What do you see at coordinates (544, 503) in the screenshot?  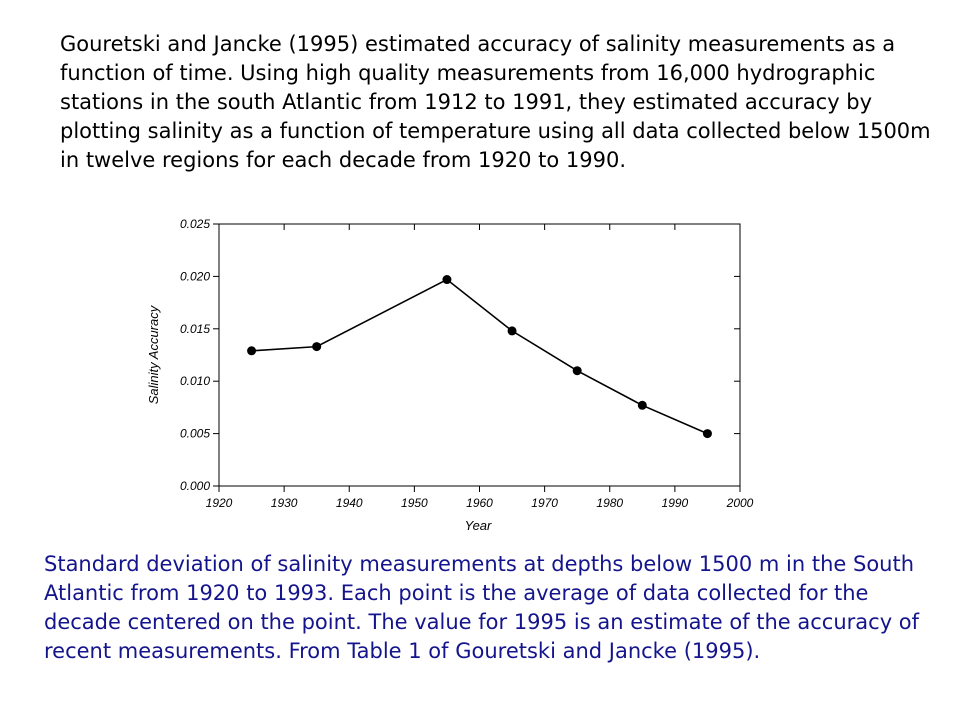 I see `x-tick-label: 1970` at bounding box center [544, 503].